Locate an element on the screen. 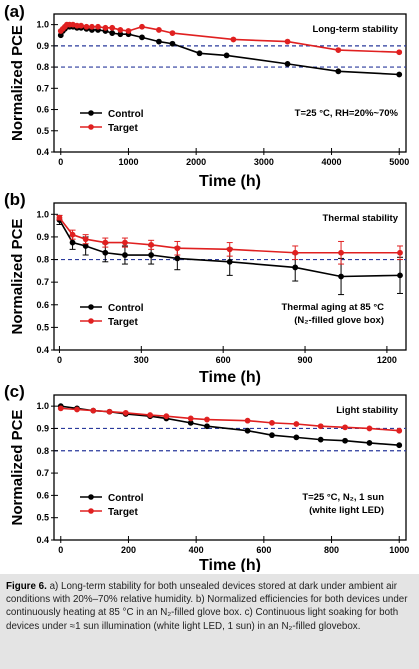 This screenshot has height=669, width=419. x-tick-label: 4000 is located at coordinates (332, 162).